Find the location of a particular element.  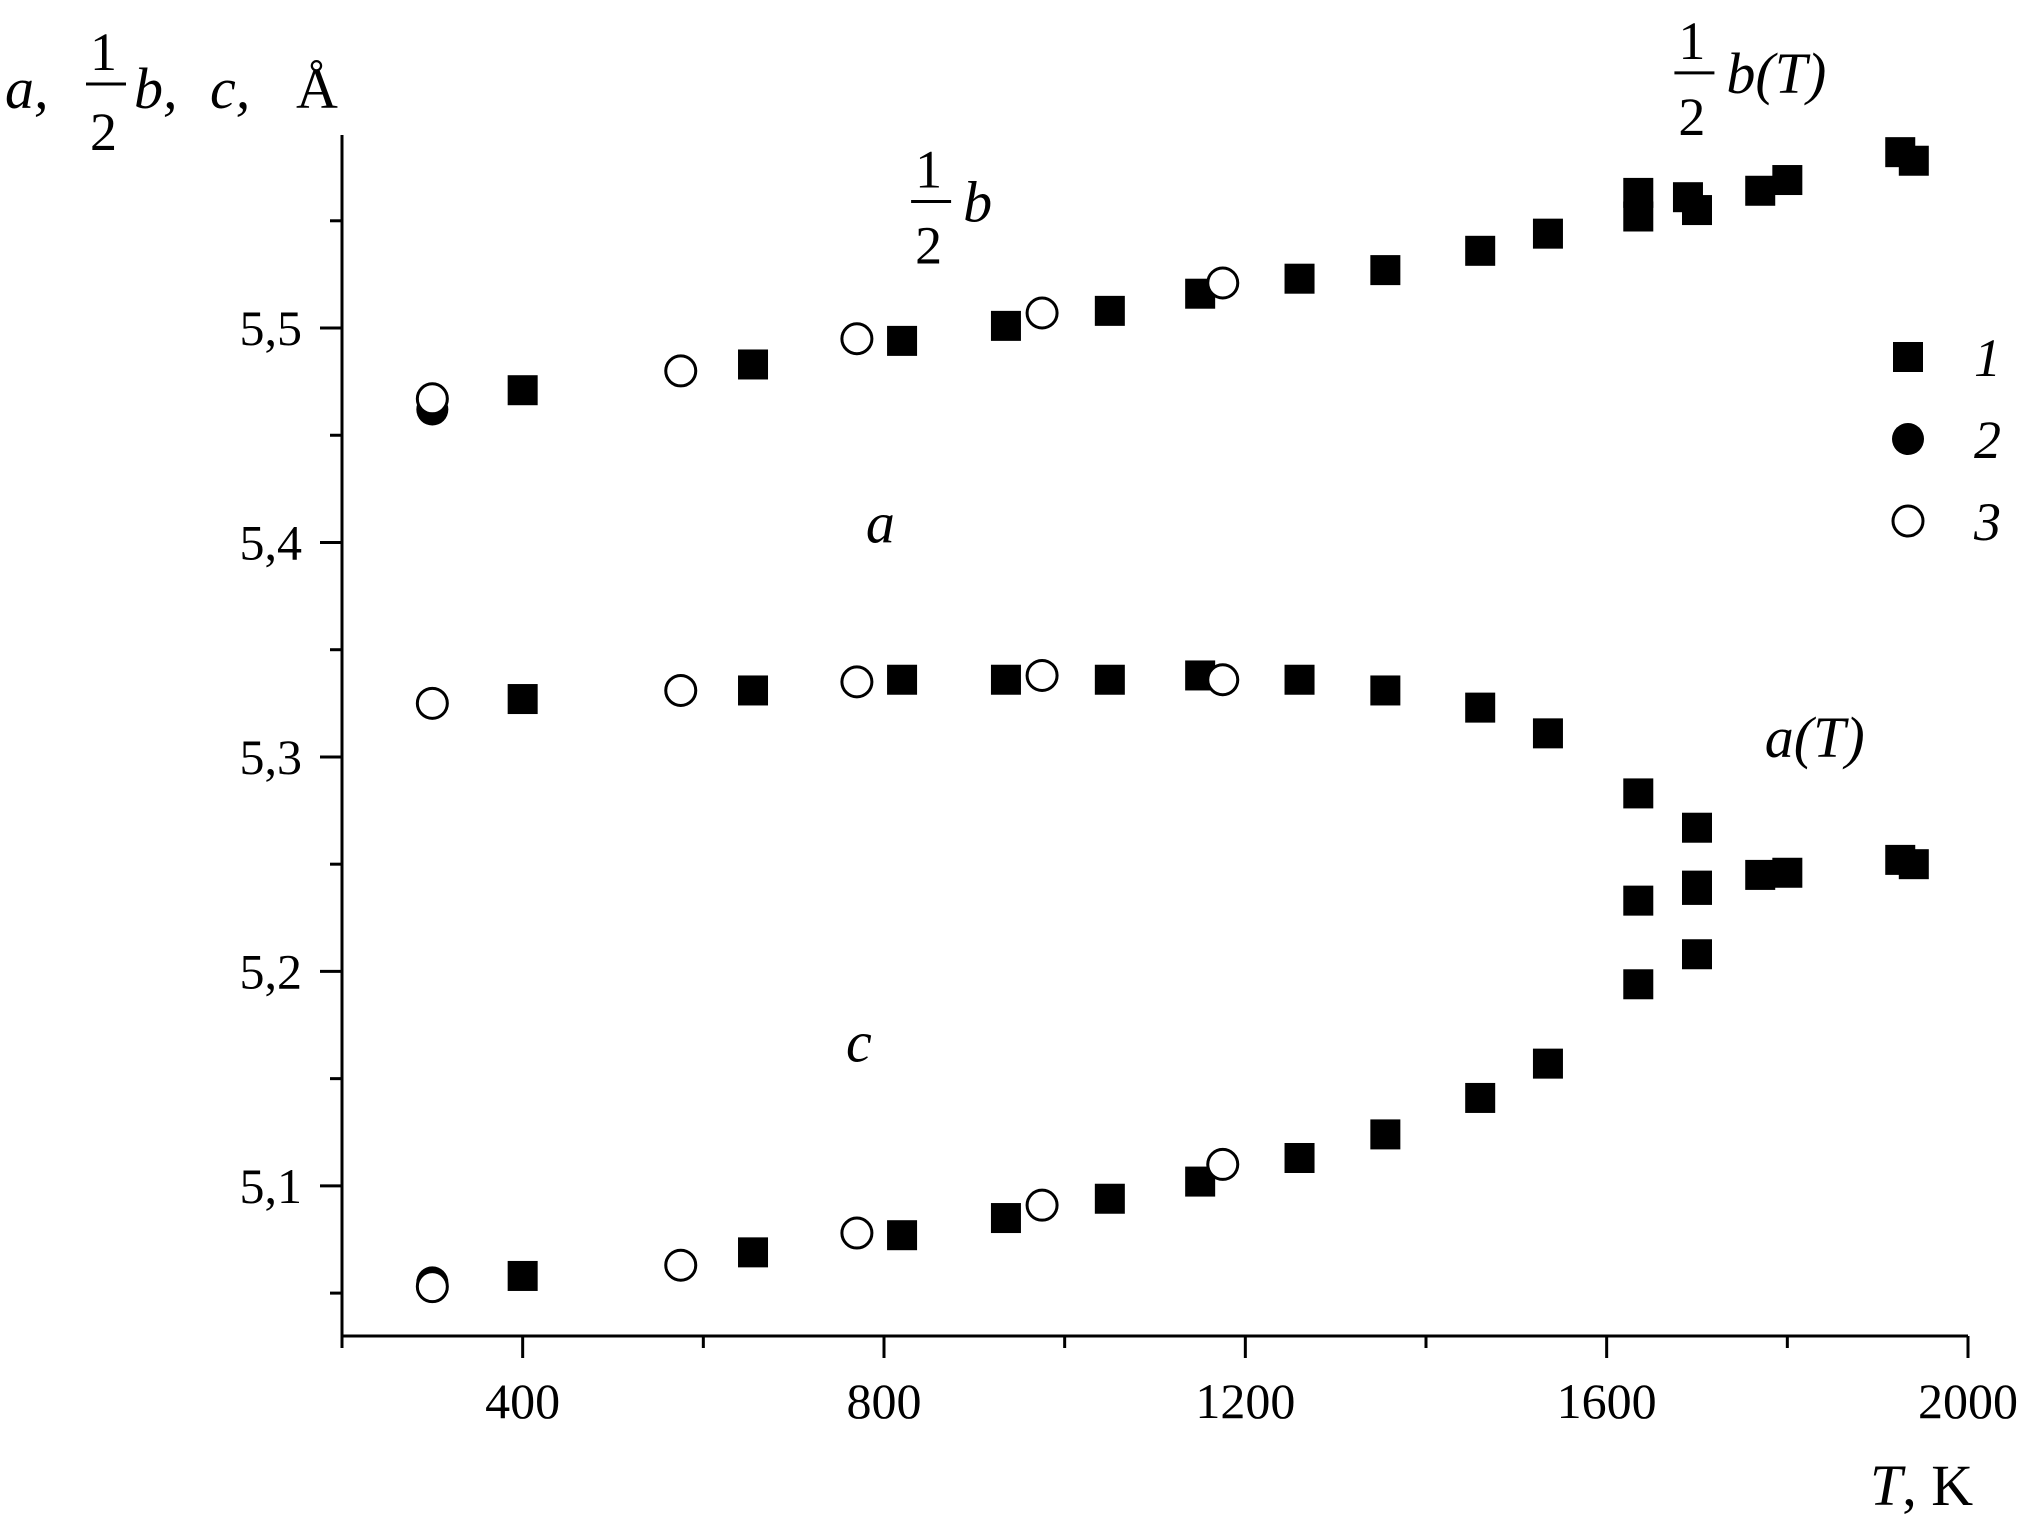

x-axis-unit: , K is located at coordinates (1937, 1485).